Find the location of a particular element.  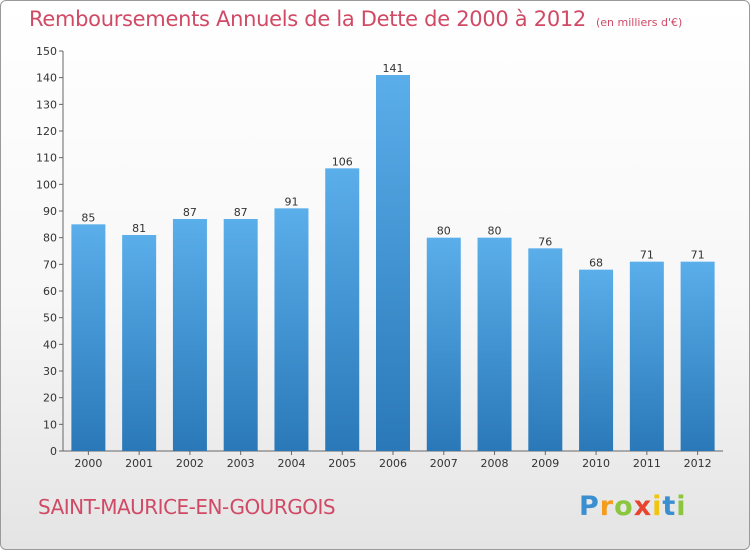

y-tick-label: 90 is located at coordinates (50, 211).